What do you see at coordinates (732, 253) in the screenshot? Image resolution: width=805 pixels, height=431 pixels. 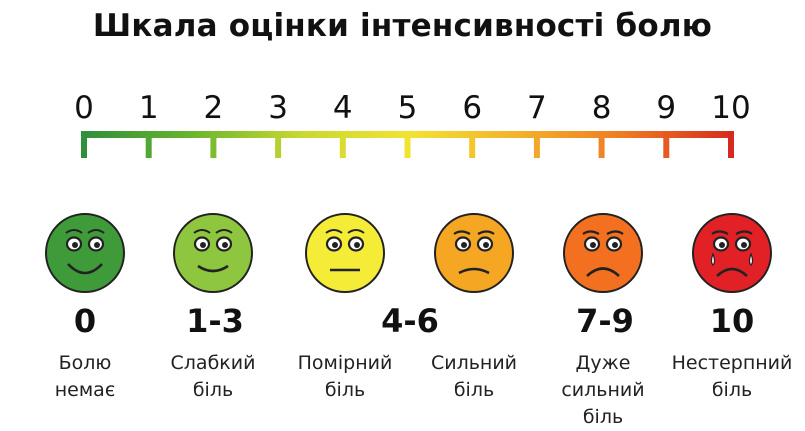 I see `face-crying-icon` at bounding box center [732, 253].